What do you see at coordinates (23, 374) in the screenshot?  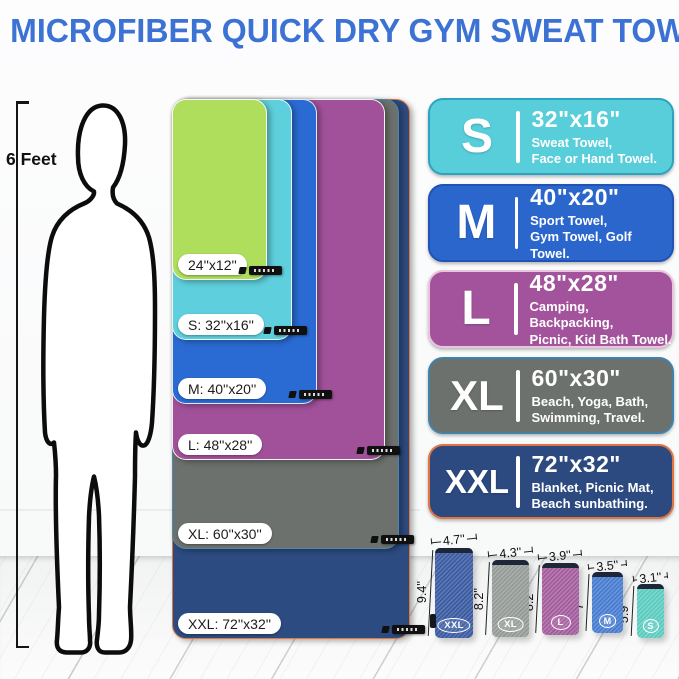 I see `height-bracket` at bounding box center [23, 374].